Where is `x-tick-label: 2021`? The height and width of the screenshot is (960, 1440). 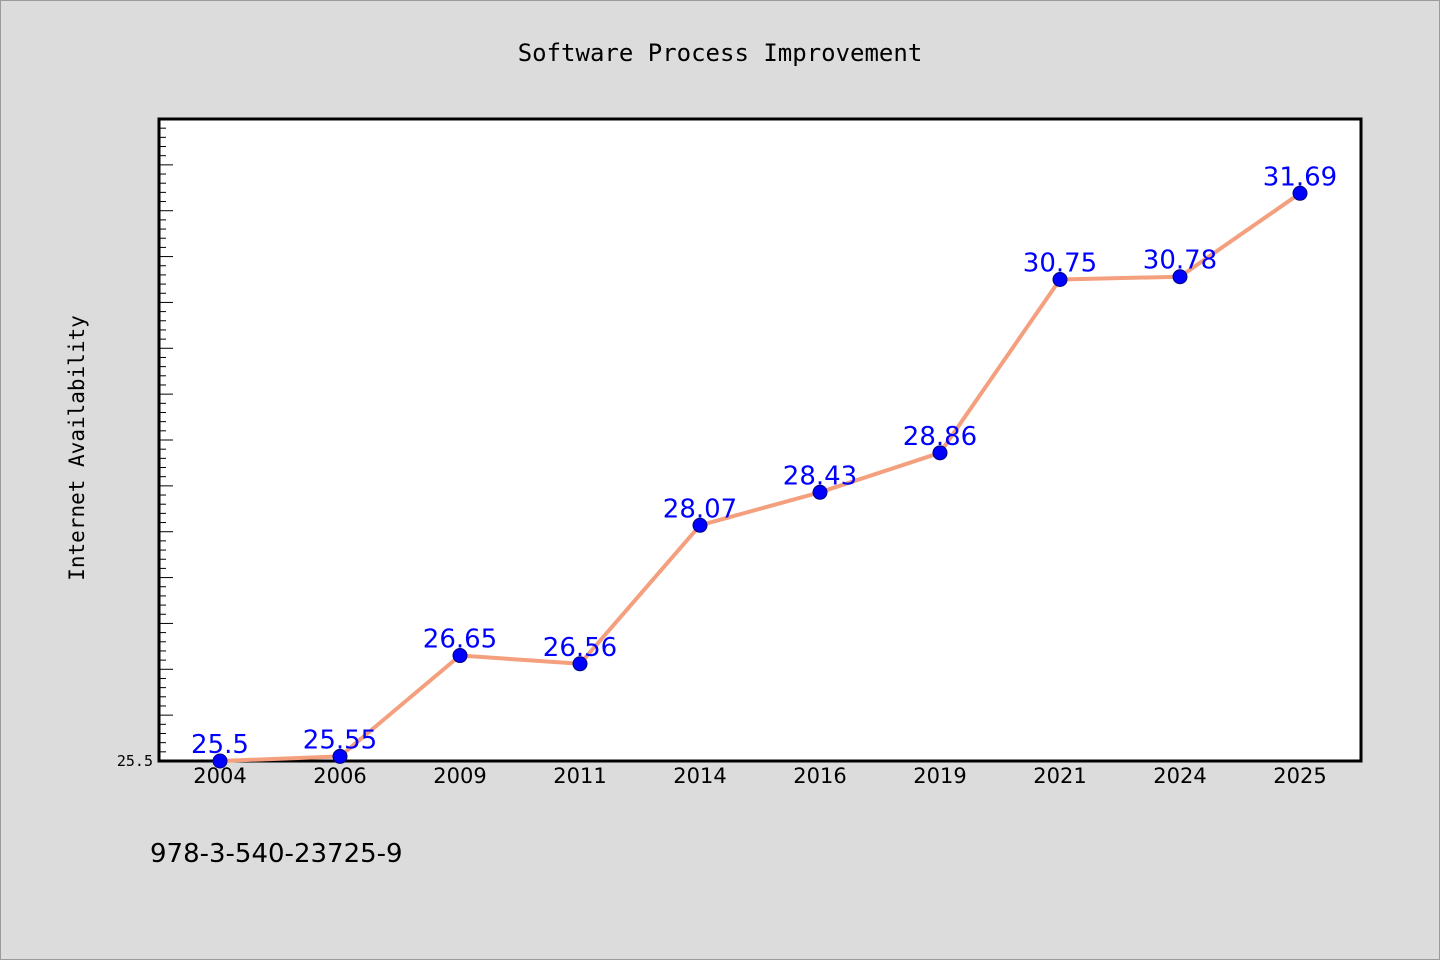
x-tick-label: 2021 is located at coordinates (1059, 776).